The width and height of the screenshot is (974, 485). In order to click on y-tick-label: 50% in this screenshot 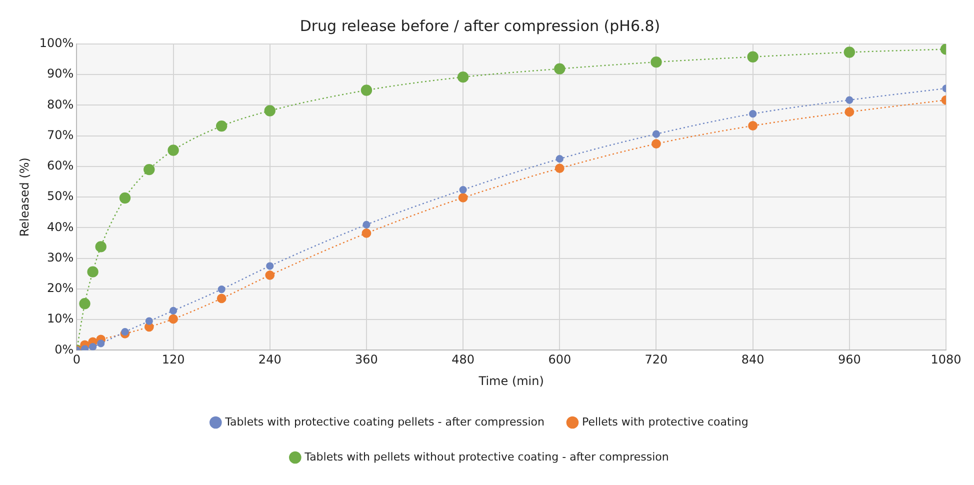, I will do `click(60, 196)`.